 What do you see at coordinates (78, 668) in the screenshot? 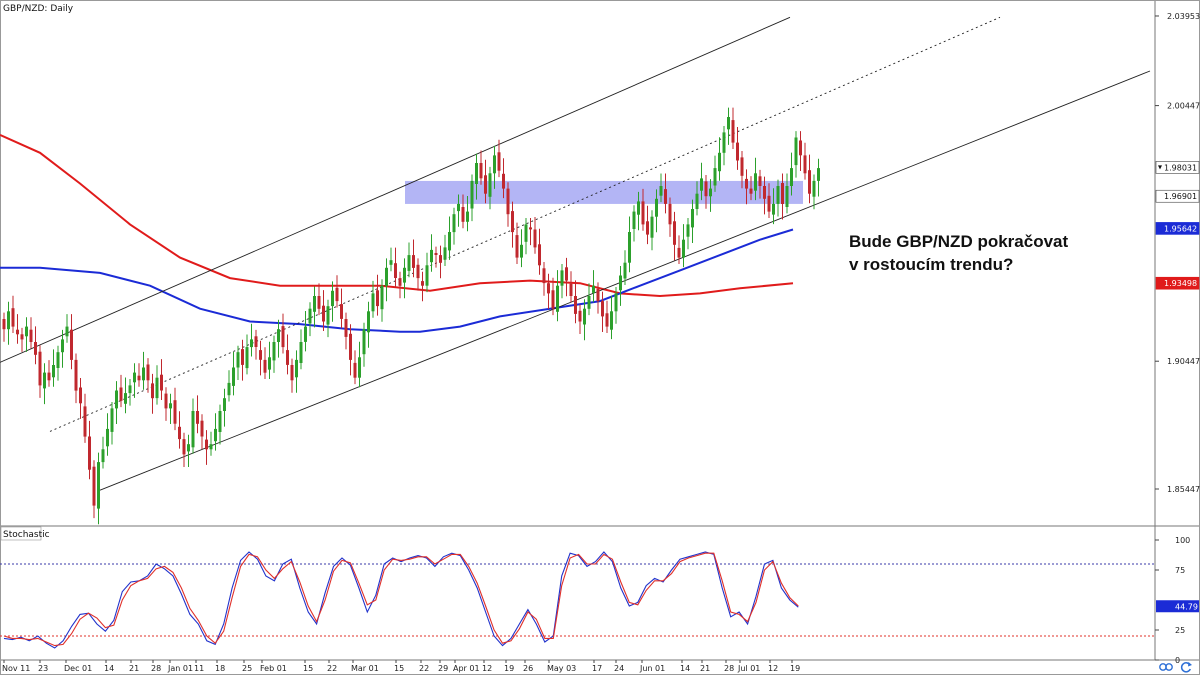
I see `time-tick-label: Dec 01` at bounding box center [78, 668].